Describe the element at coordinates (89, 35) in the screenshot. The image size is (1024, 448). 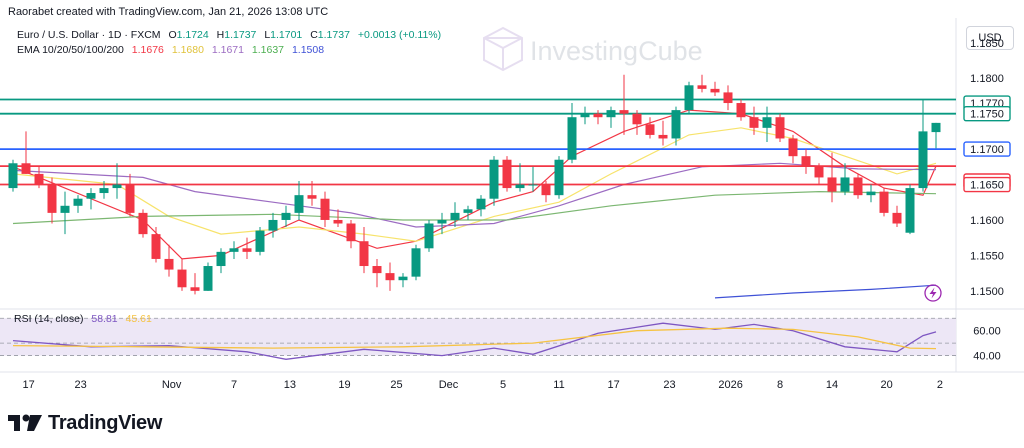
I see `symbol-name: Euro / U.S. Dollar · 1D · FXCM` at that location.